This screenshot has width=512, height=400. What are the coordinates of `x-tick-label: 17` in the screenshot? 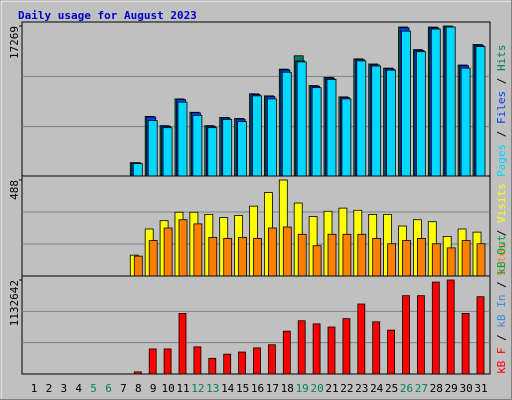 It's located at (272, 388).